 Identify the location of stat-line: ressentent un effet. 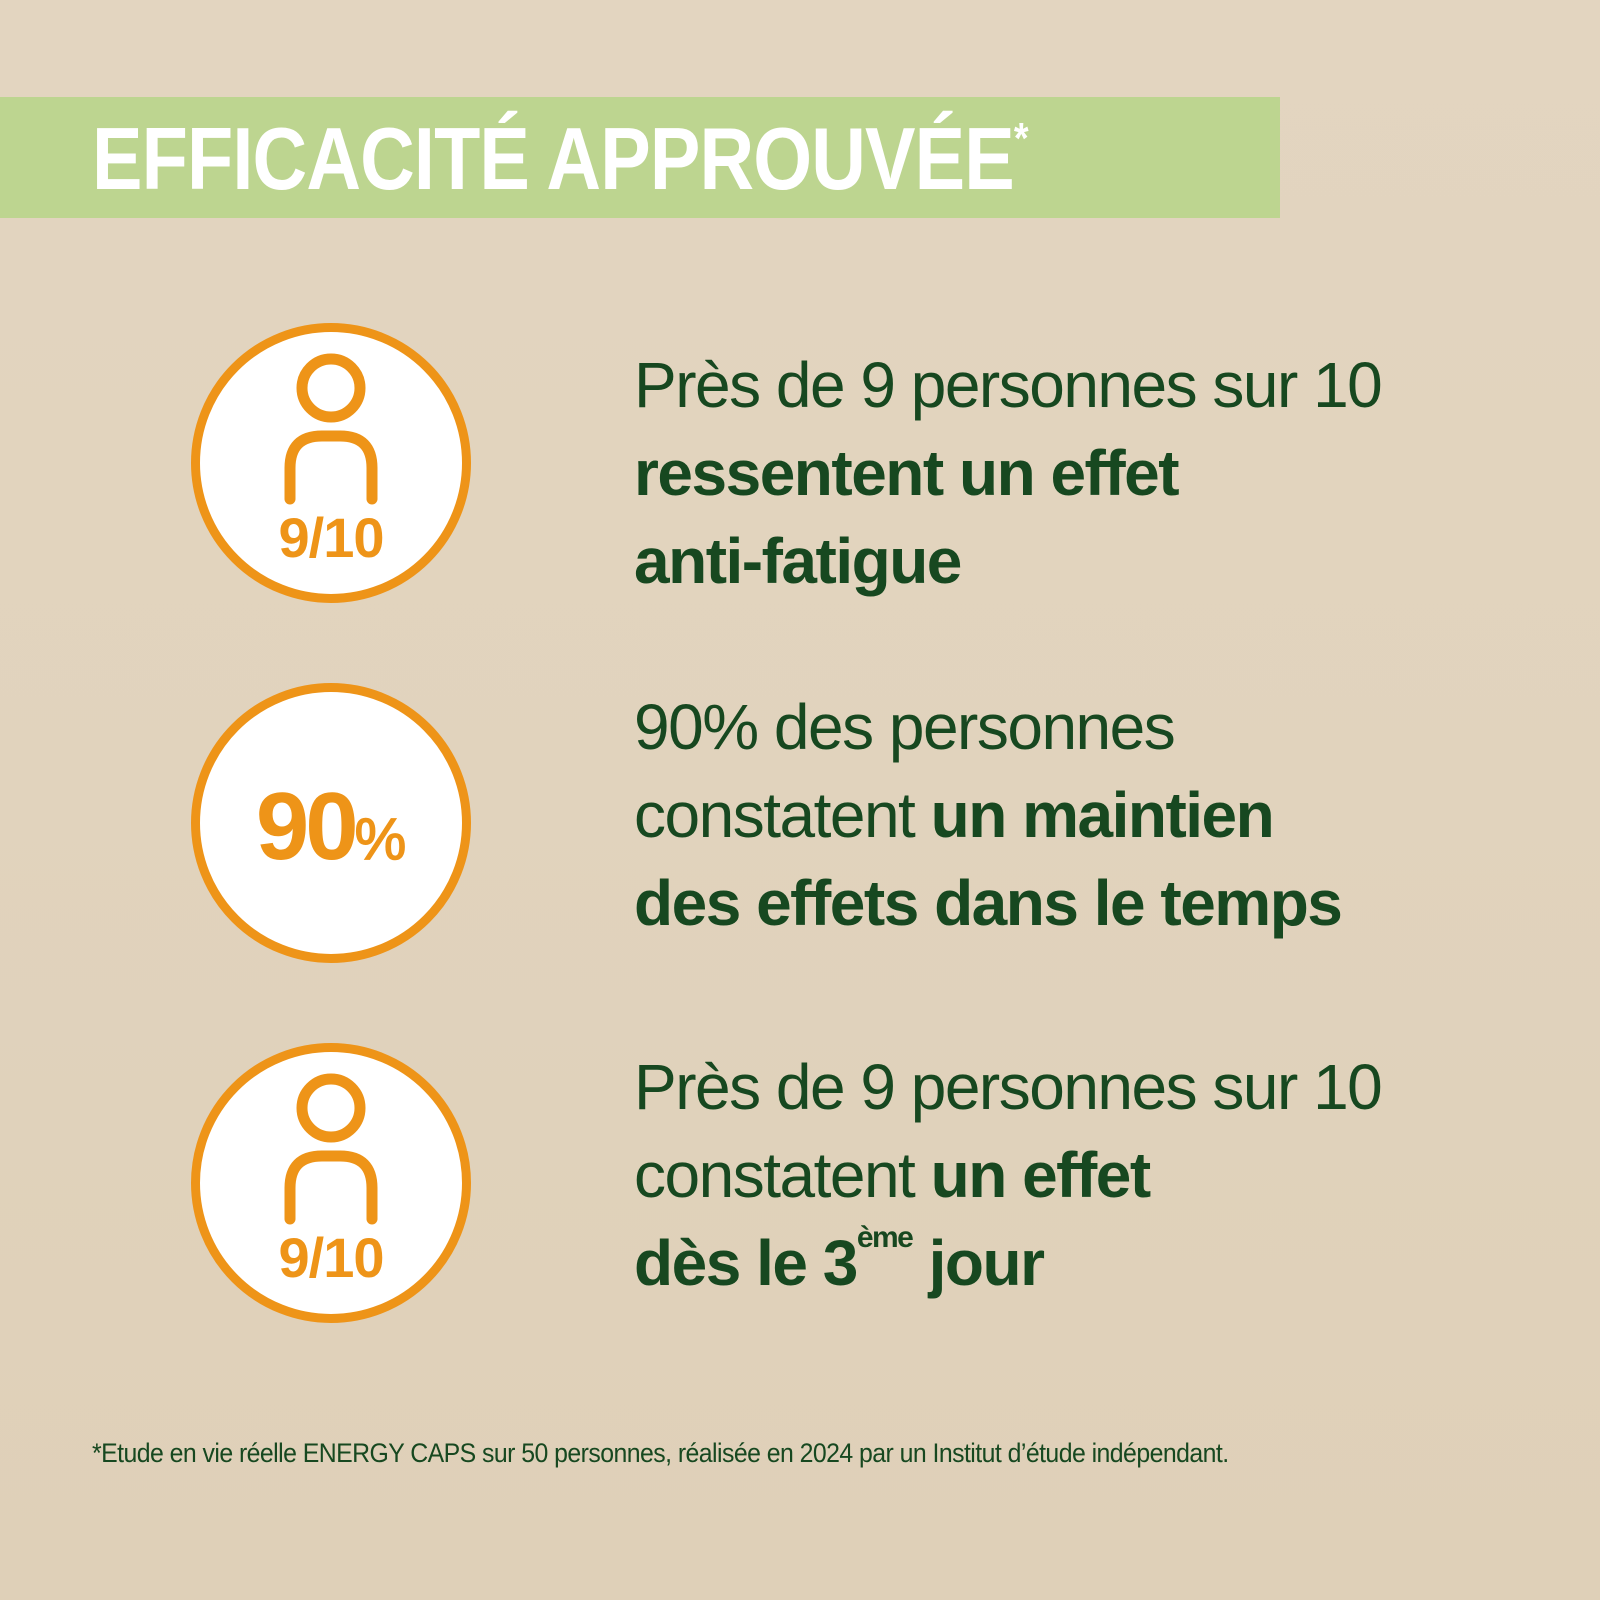
(1007, 473).